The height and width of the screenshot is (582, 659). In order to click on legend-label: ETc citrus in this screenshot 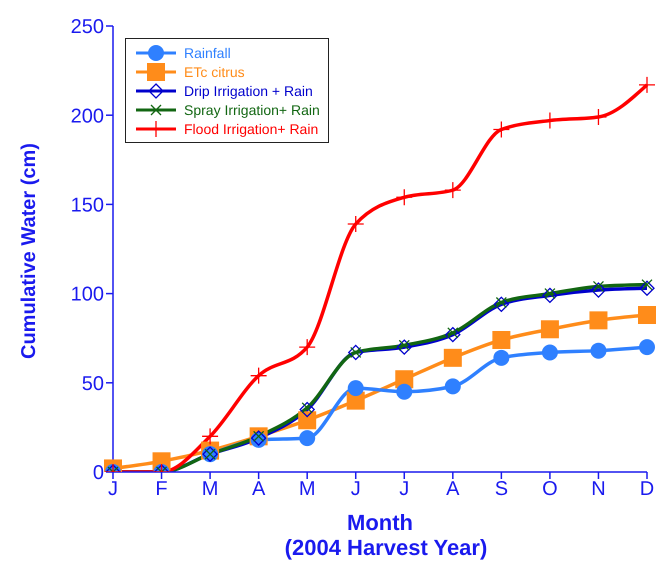, I will do `click(214, 72)`.